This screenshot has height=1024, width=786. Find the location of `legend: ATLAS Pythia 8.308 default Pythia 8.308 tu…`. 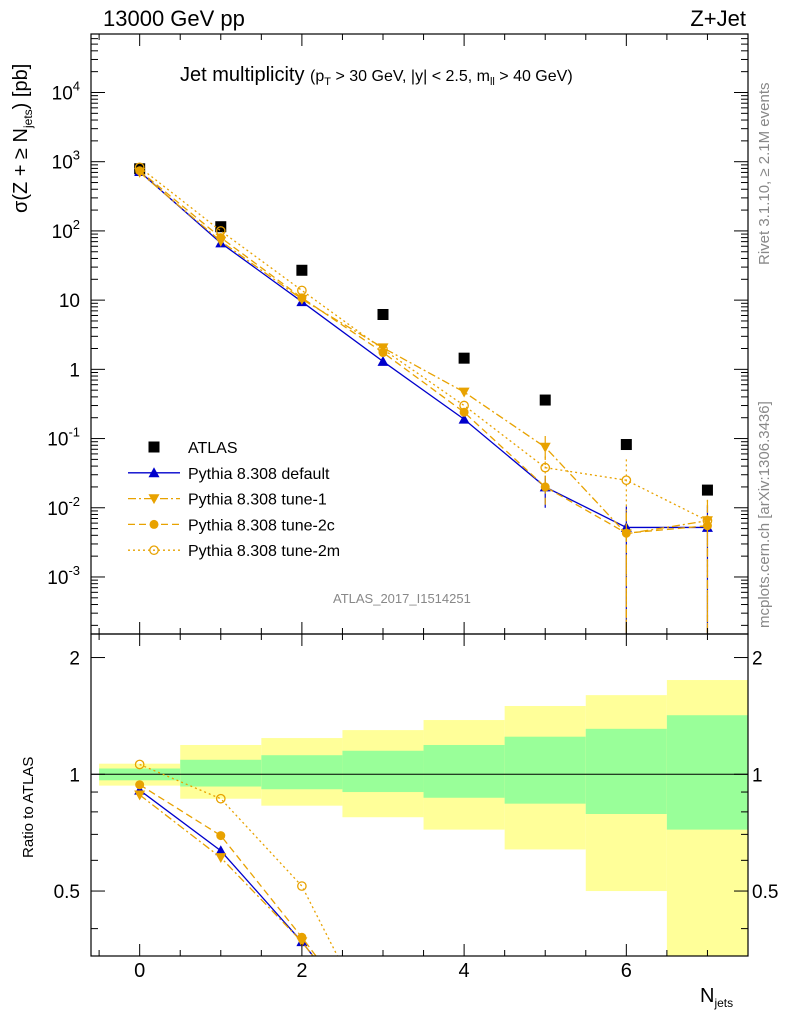

legend: ATLAS Pythia 8.308 default Pythia 8.308 tu… is located at coordinates (234, 500).